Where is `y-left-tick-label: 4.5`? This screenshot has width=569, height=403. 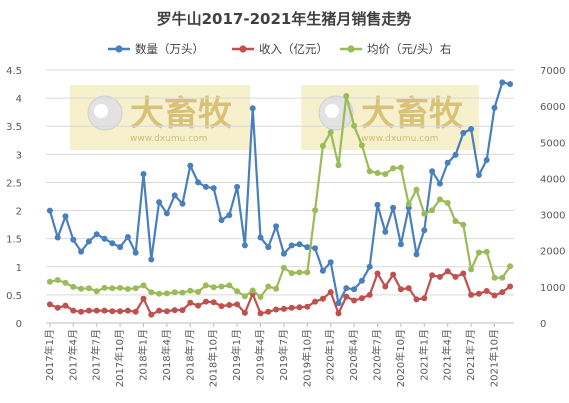
y-left-tick-label: 4.5 is located at coordinates (14, 71).